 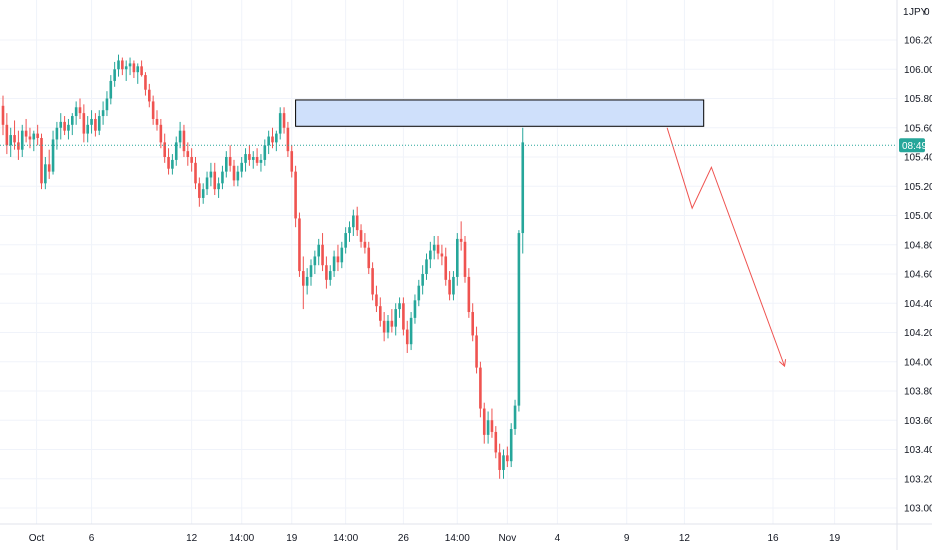 I want to click on supply-zone, so click(x=500, y=113).